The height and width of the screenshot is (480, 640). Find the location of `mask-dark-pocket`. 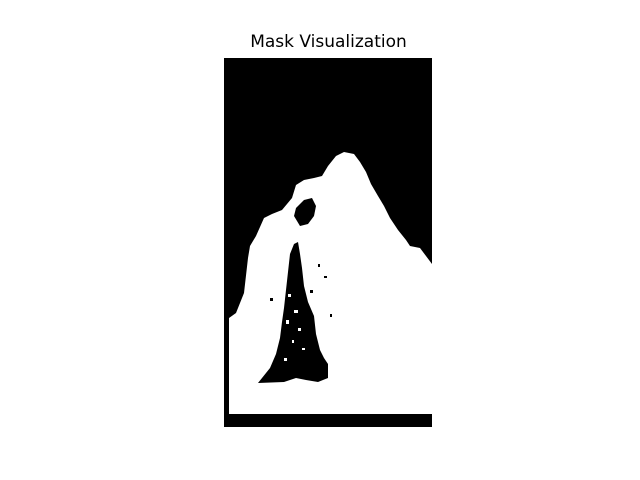

mask-dark-pocket is located at coordinates (305, 212).